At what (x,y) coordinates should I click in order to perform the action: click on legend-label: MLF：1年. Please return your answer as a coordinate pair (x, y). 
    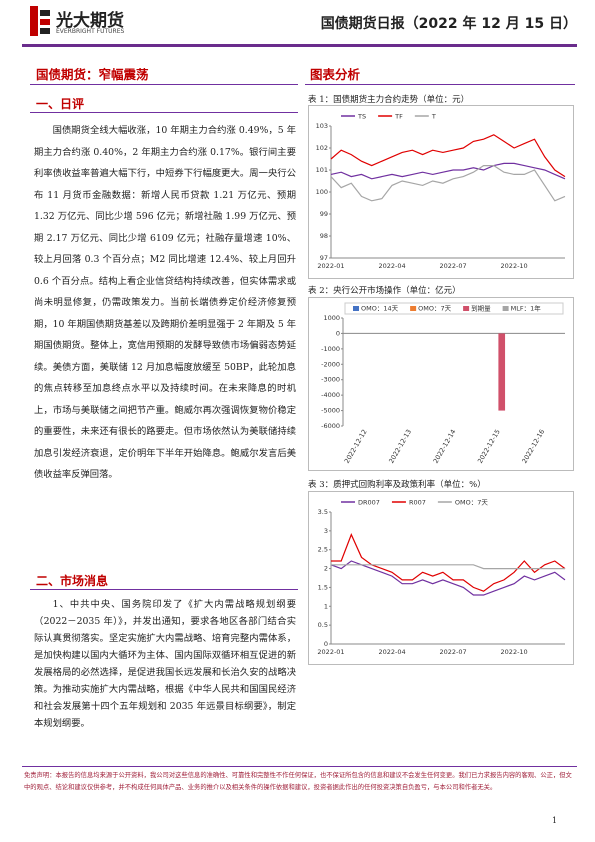
    Looking at the image, I should click on (526, 308).